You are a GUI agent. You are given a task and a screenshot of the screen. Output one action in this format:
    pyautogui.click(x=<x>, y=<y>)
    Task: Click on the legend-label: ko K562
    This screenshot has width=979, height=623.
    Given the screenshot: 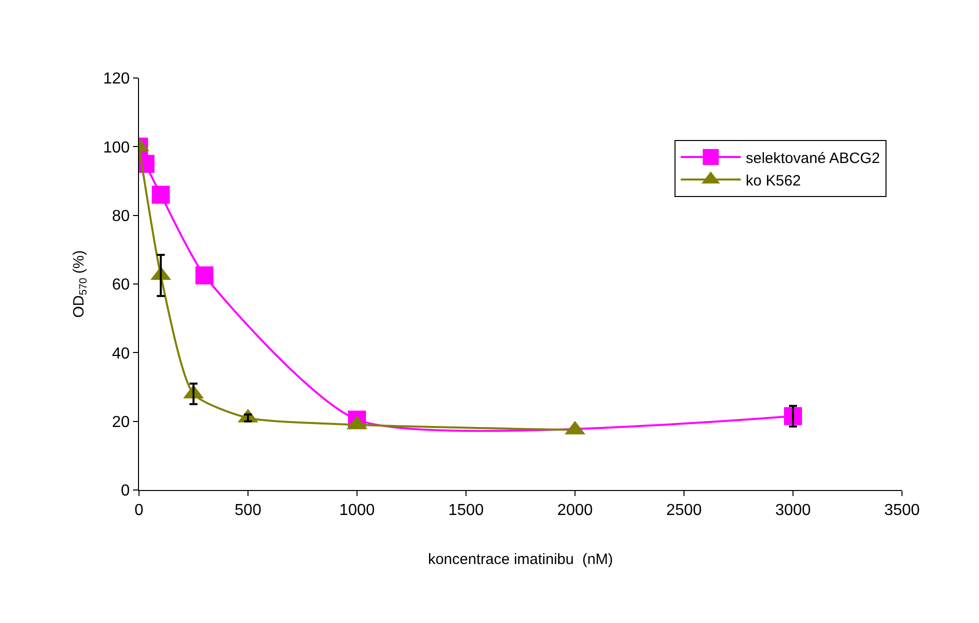 What is the action you would take?
    pyautogui.click(x=773, y=181)
    